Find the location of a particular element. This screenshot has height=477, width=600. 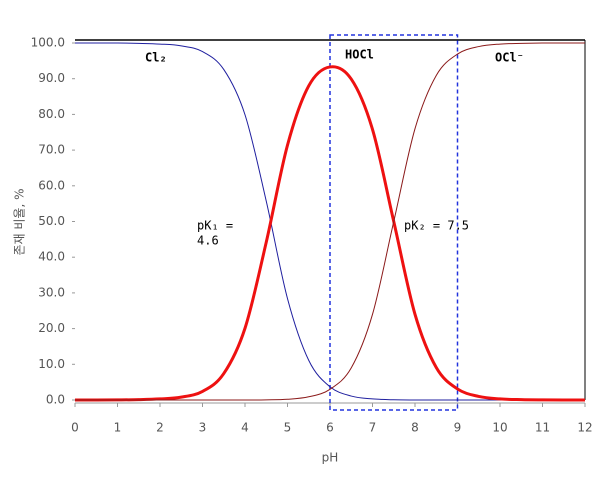

x-tick-label: 3 is located at coordinates (203, 428).